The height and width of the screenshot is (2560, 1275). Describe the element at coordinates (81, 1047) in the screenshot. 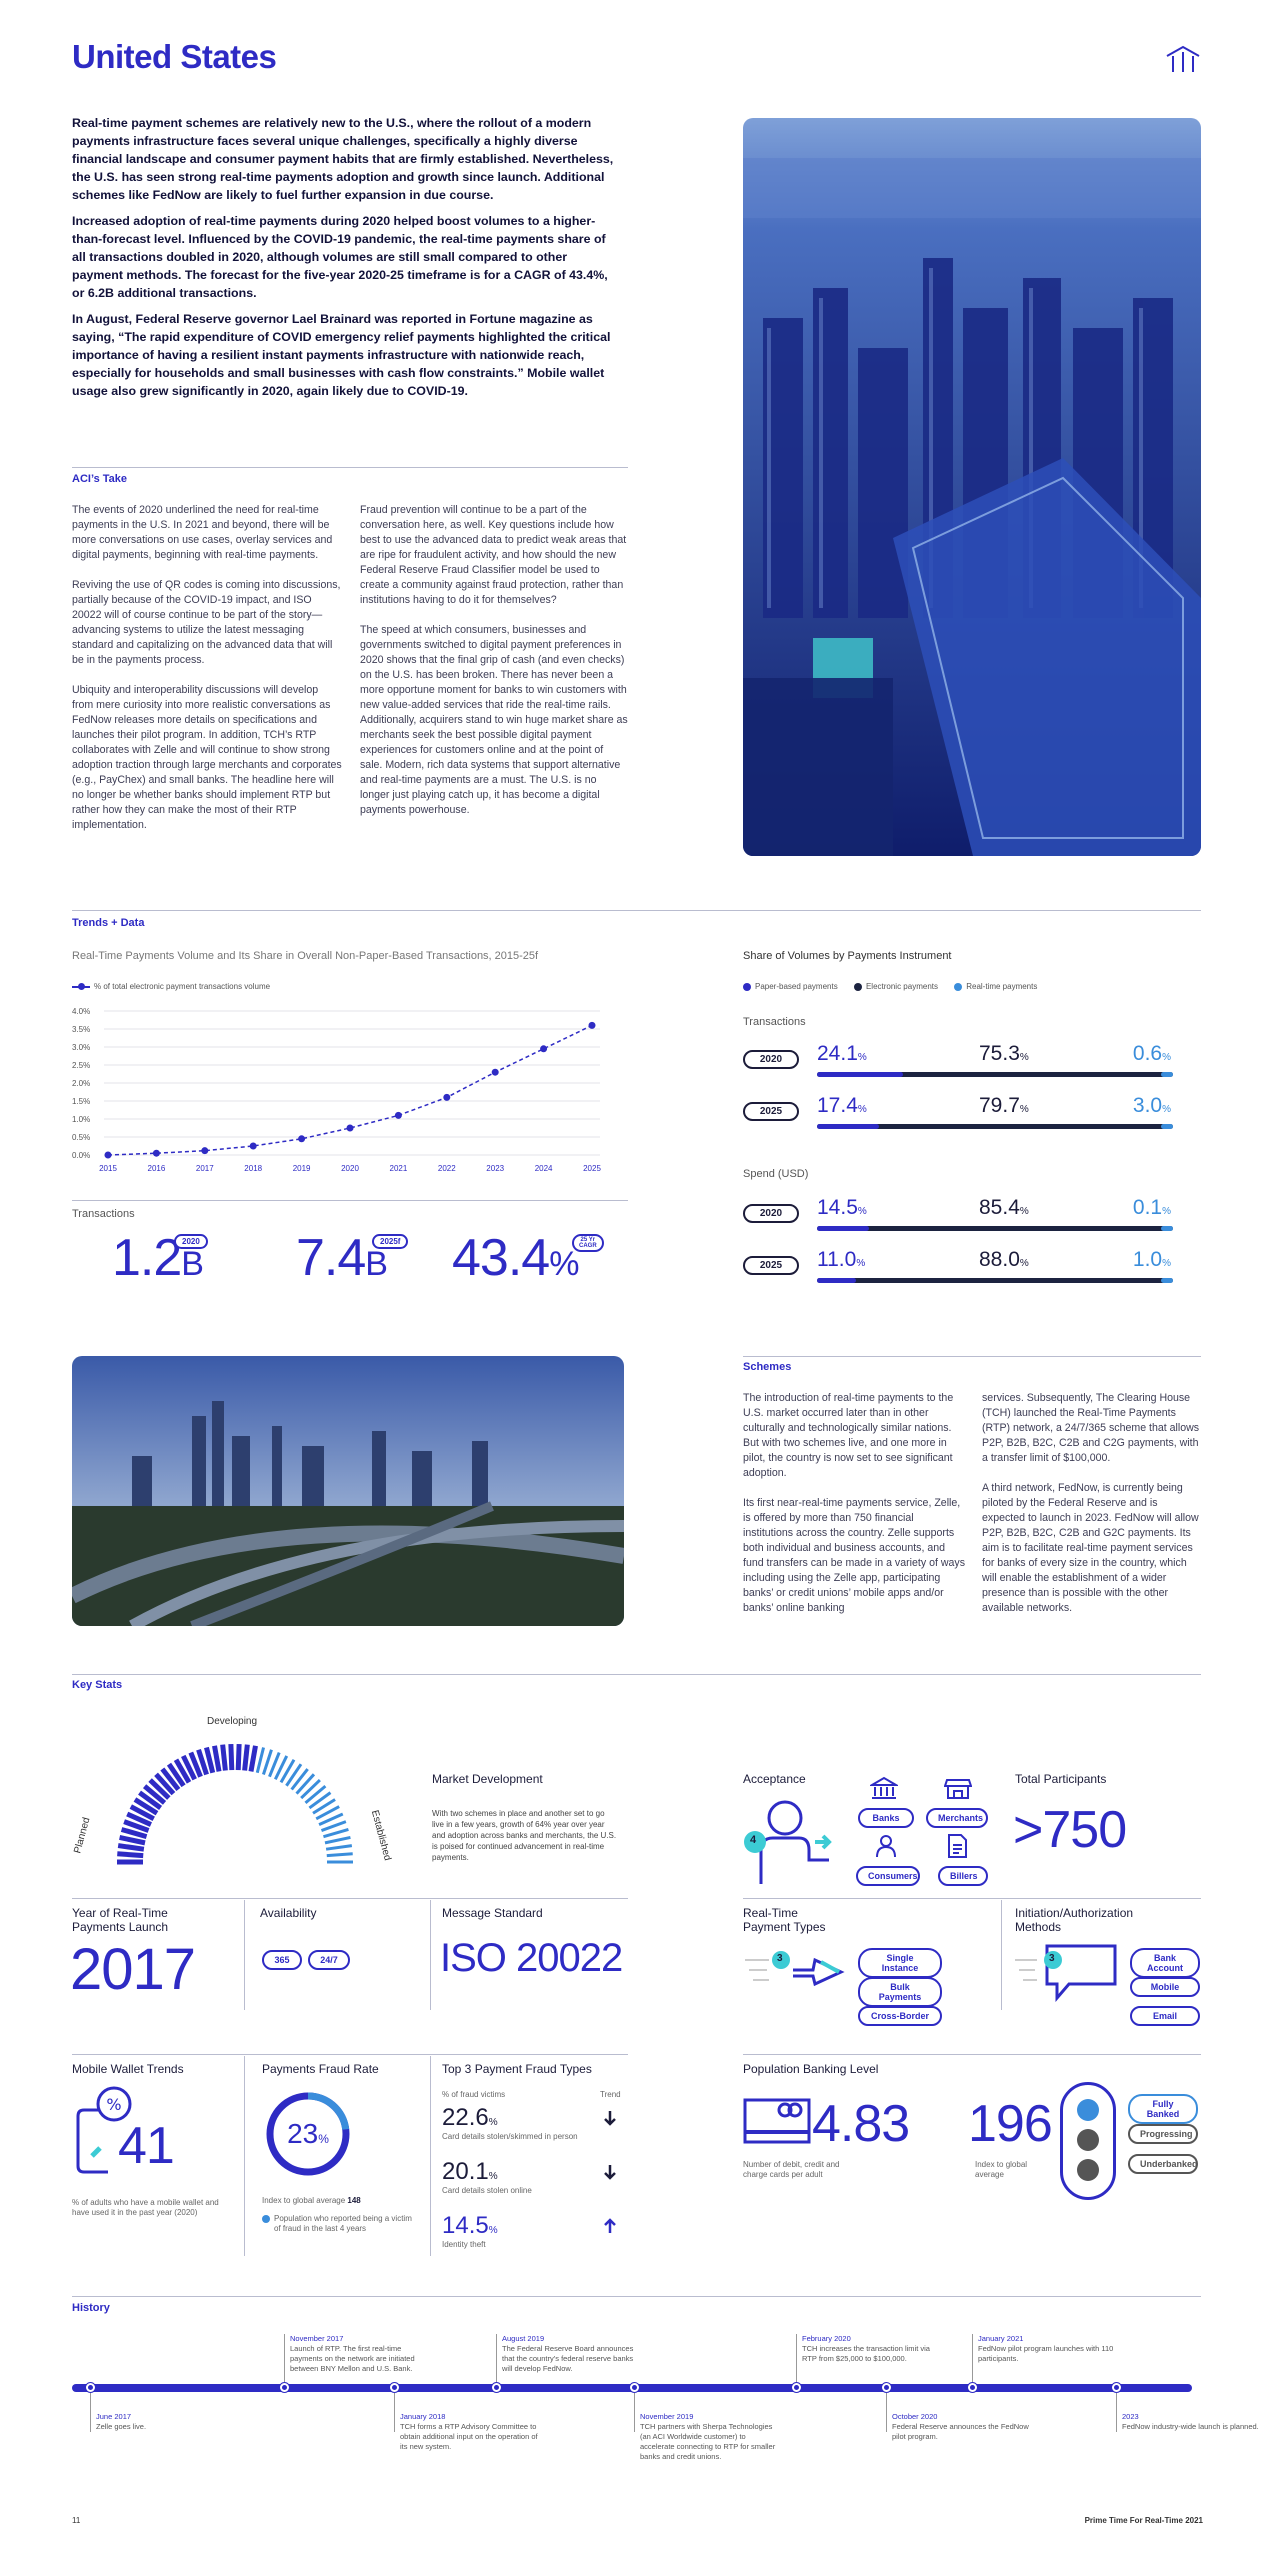

I see `y-tick-label: 3.0%` at that location.